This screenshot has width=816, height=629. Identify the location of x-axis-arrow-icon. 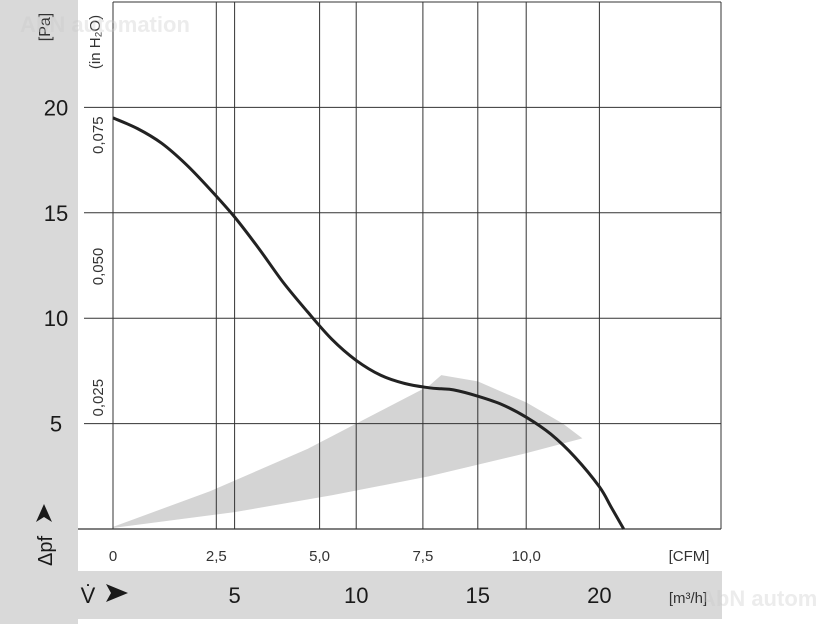
(117, 593).